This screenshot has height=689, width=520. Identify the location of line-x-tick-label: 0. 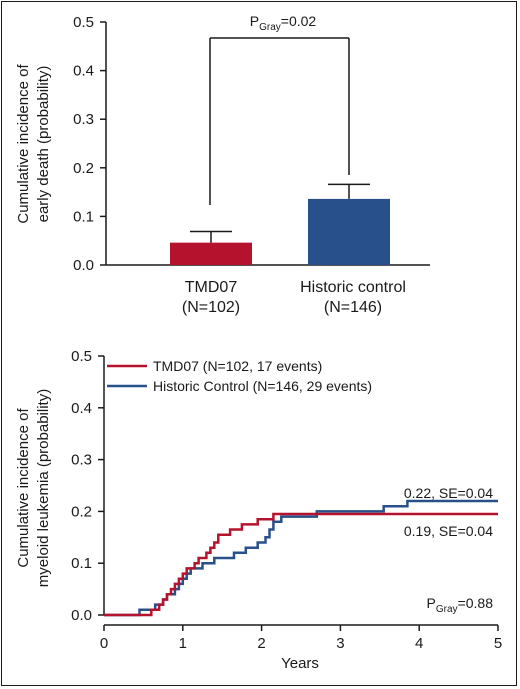
(104, 643).